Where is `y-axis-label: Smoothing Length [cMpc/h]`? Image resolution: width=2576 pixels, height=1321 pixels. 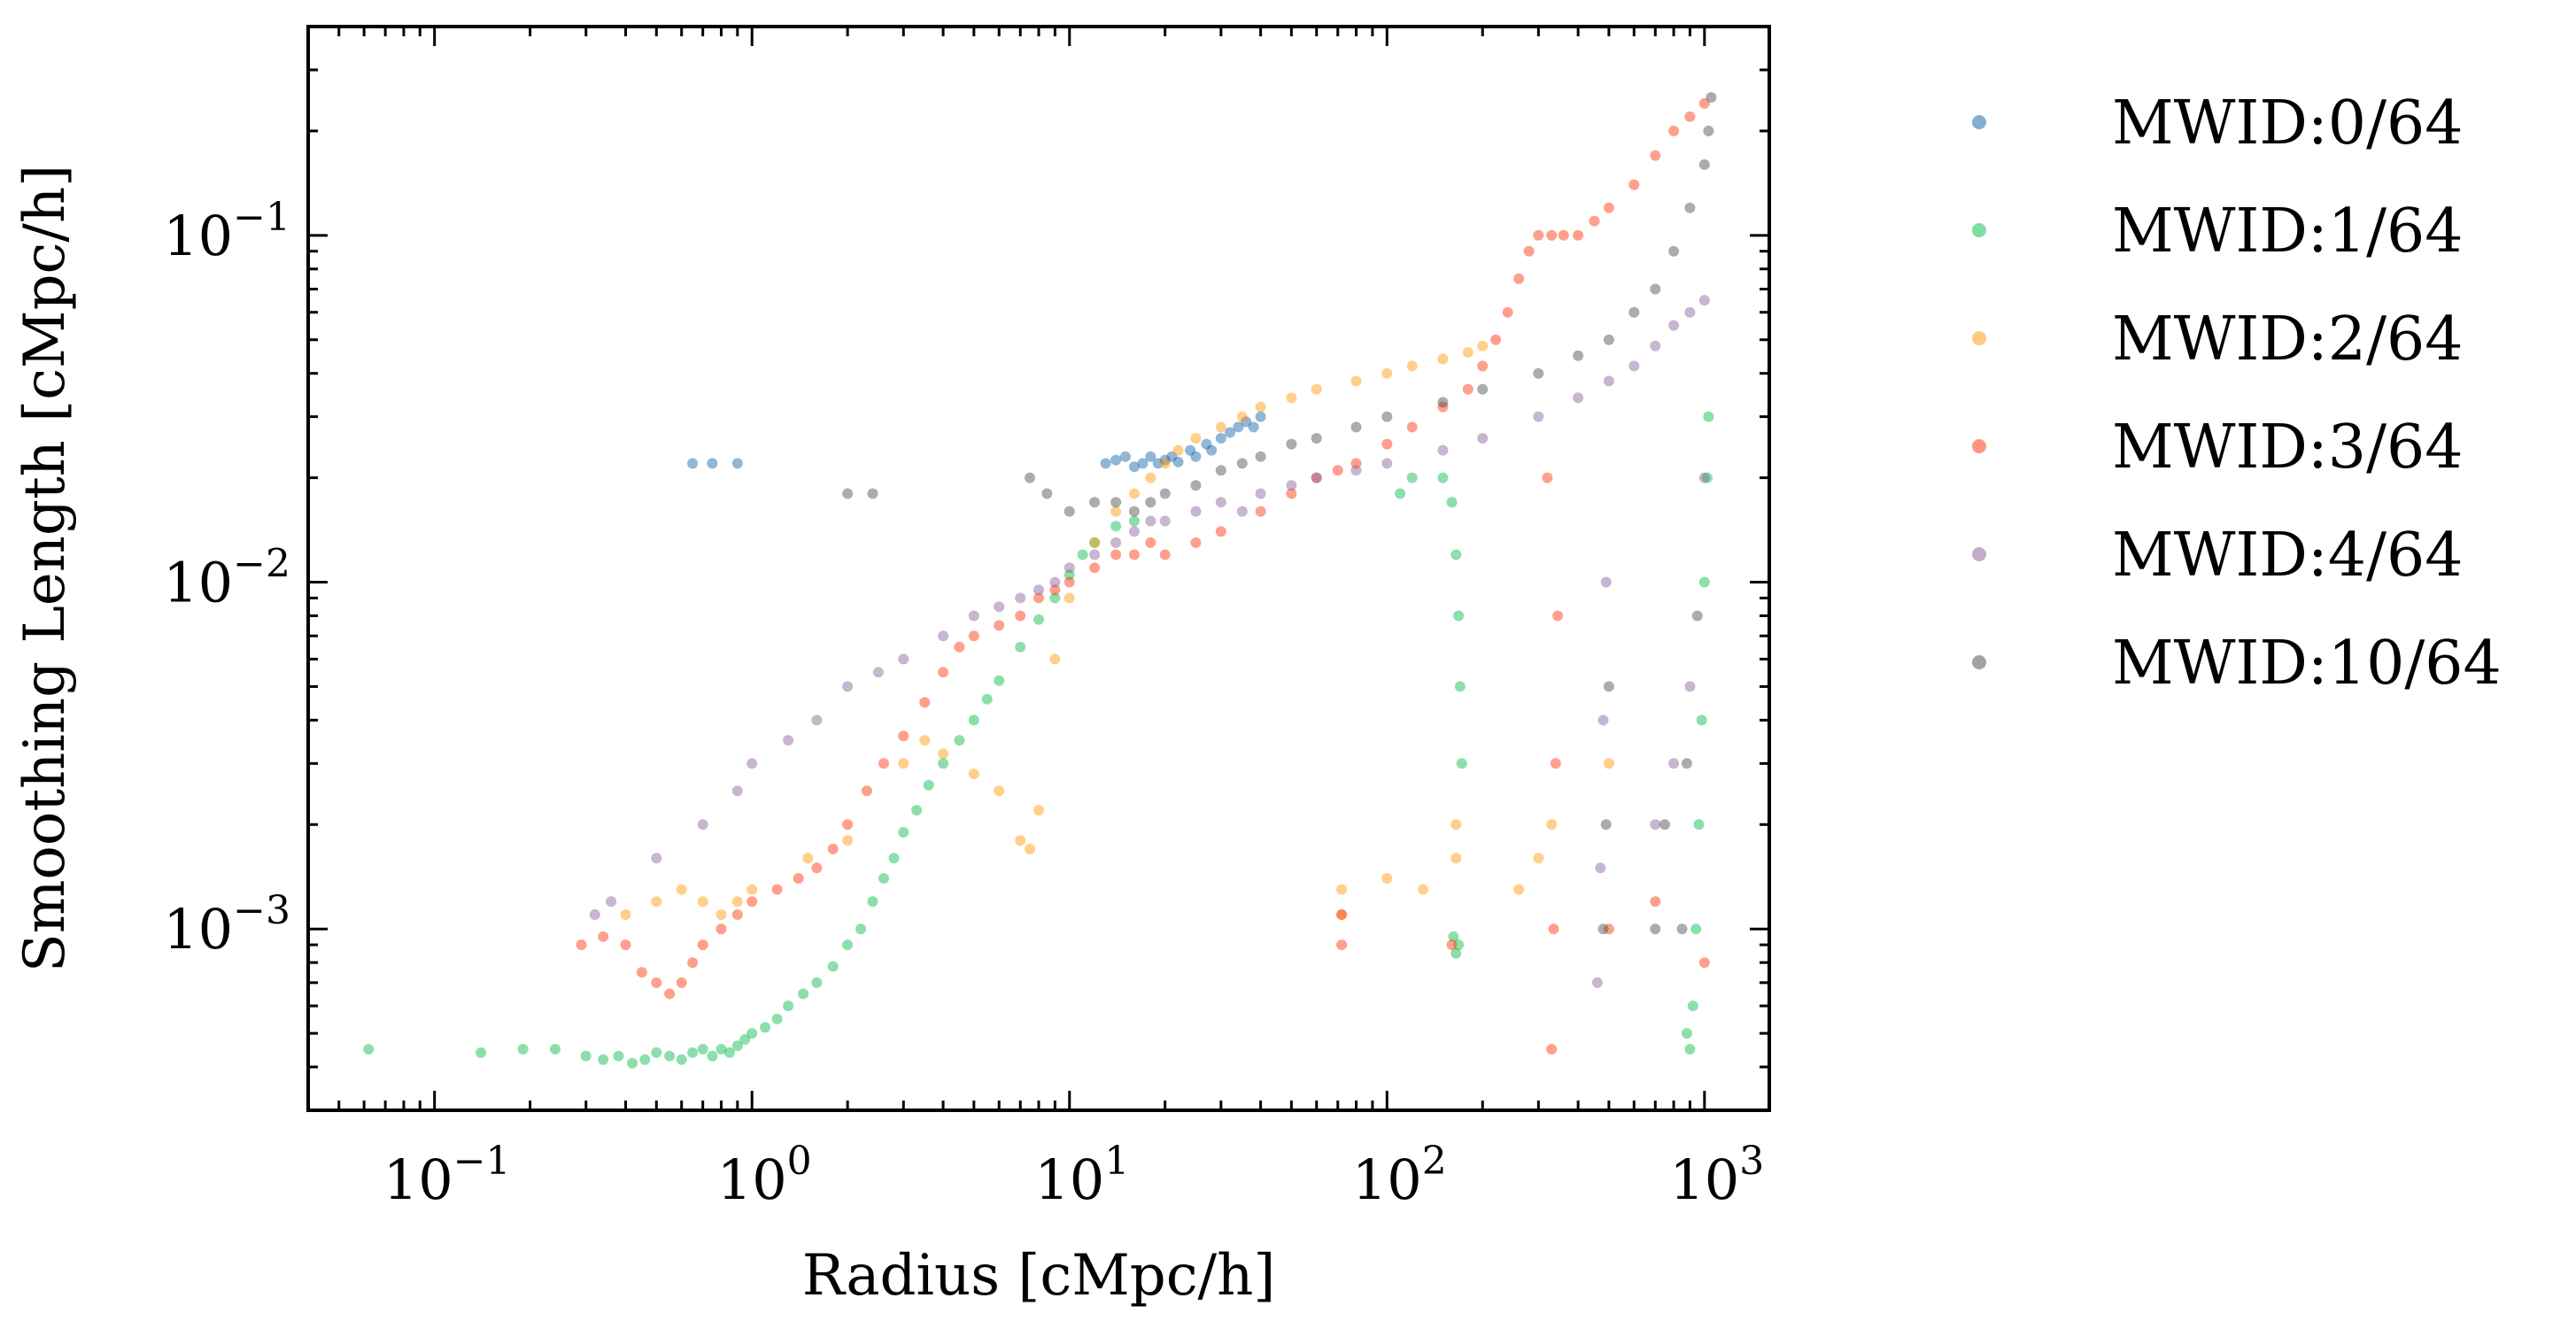 y-axis-label: Smoothing Length [cMpc/h] is located at coordinates (45, 568).